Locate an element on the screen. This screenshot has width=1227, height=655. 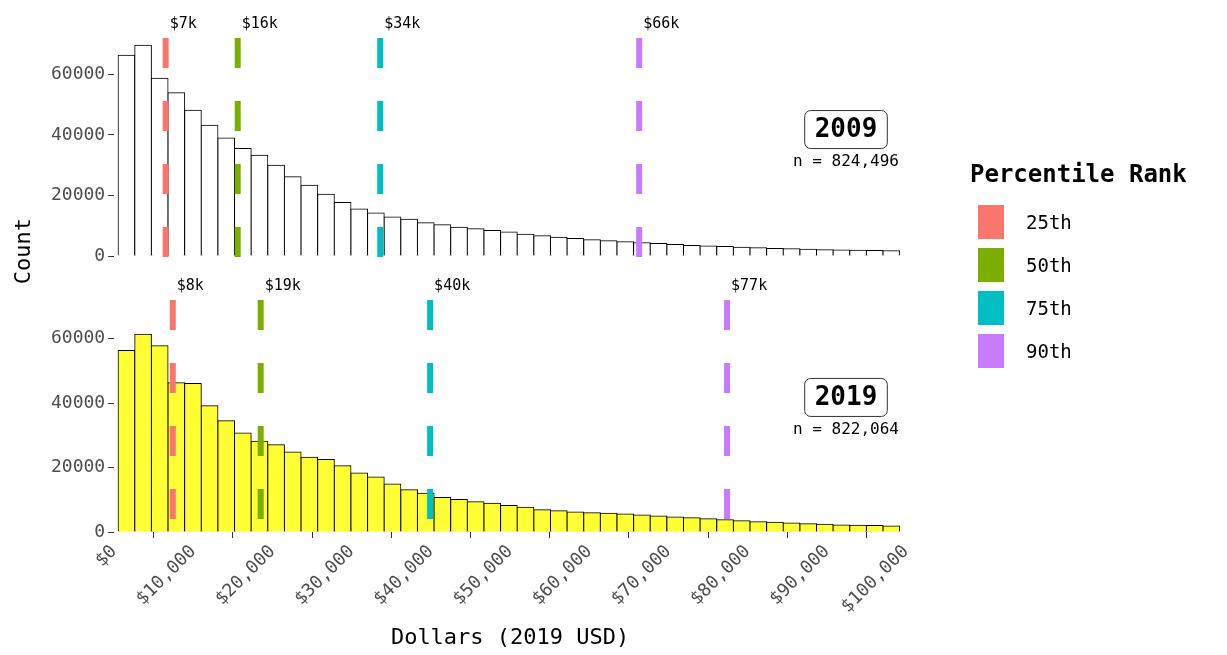
ref-line-label: $8k is located at coordinates (190, 285).